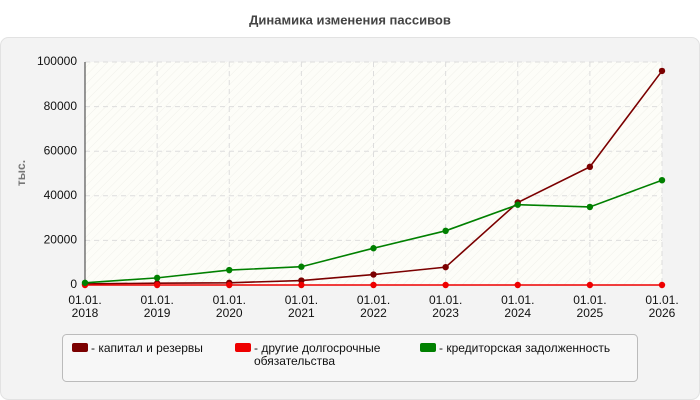  I want to click on legend-label: - капитал и резервы, so click(147, 348).